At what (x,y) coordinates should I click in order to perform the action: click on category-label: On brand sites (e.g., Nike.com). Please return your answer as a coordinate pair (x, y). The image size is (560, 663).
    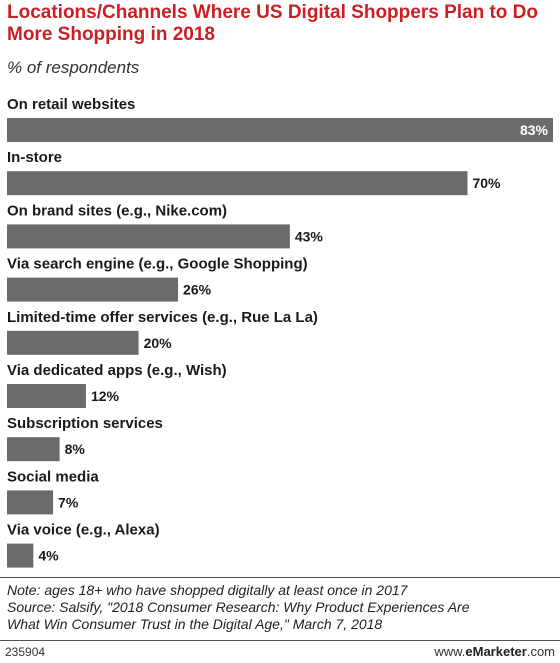
    Looking at the image, I should click on (117, 210).